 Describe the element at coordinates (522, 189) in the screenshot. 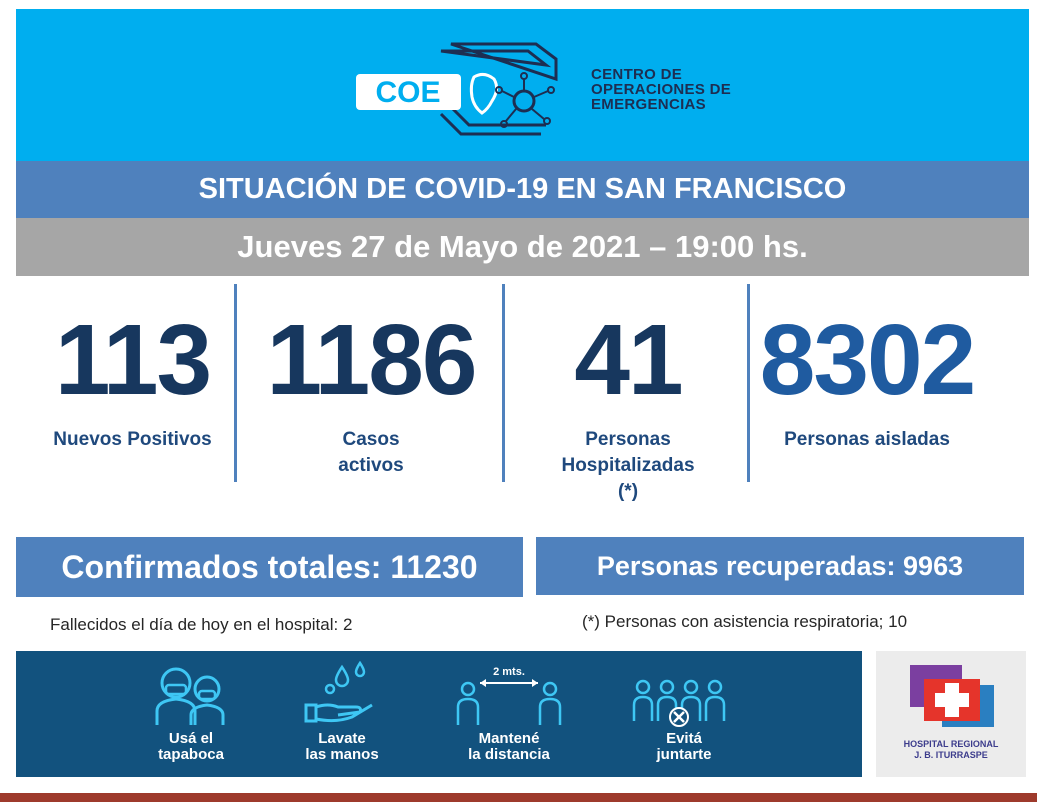

I see `page-title: SITUACIÓN DE COVID-19 EN SAN FRANCISCO` at that location.